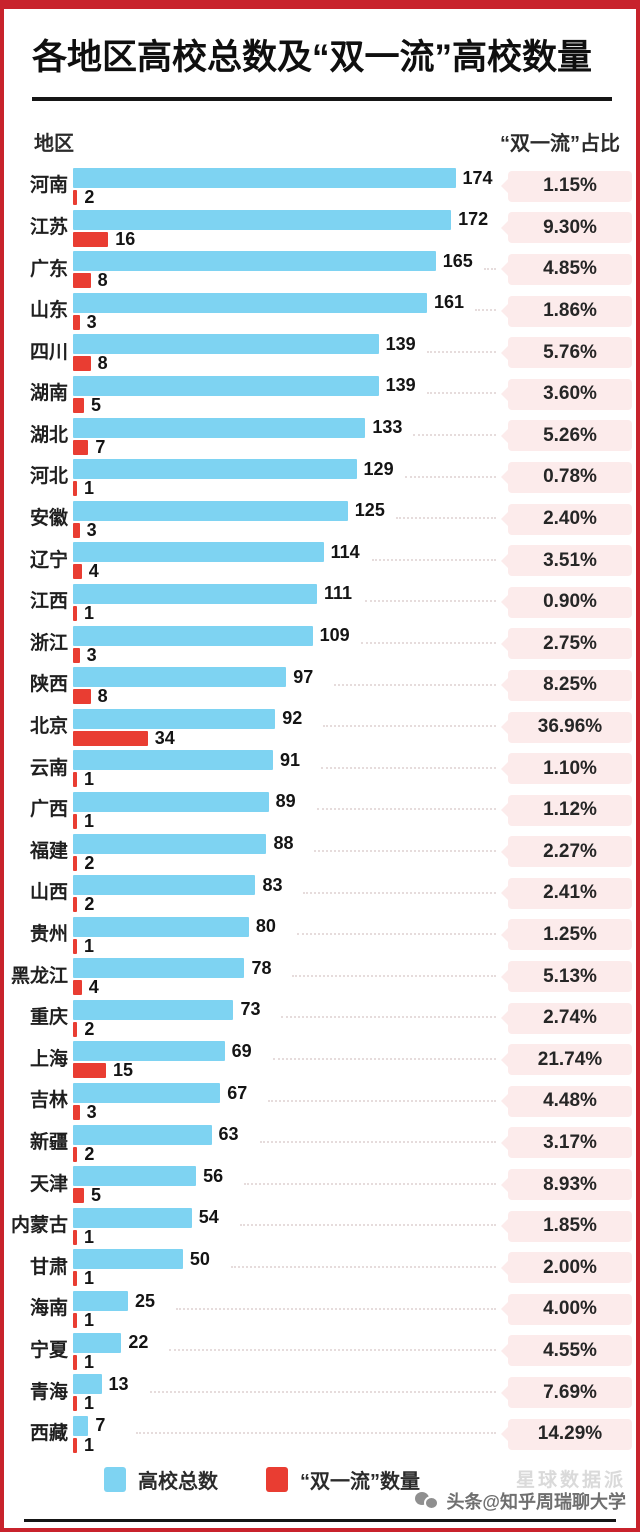 The height and width of the screenshot is (1532, 640). What do you see at coordinates (285, 1342) in the screenshot?
I see `total-bar-line: 22` at bounding box center [285, 1342].